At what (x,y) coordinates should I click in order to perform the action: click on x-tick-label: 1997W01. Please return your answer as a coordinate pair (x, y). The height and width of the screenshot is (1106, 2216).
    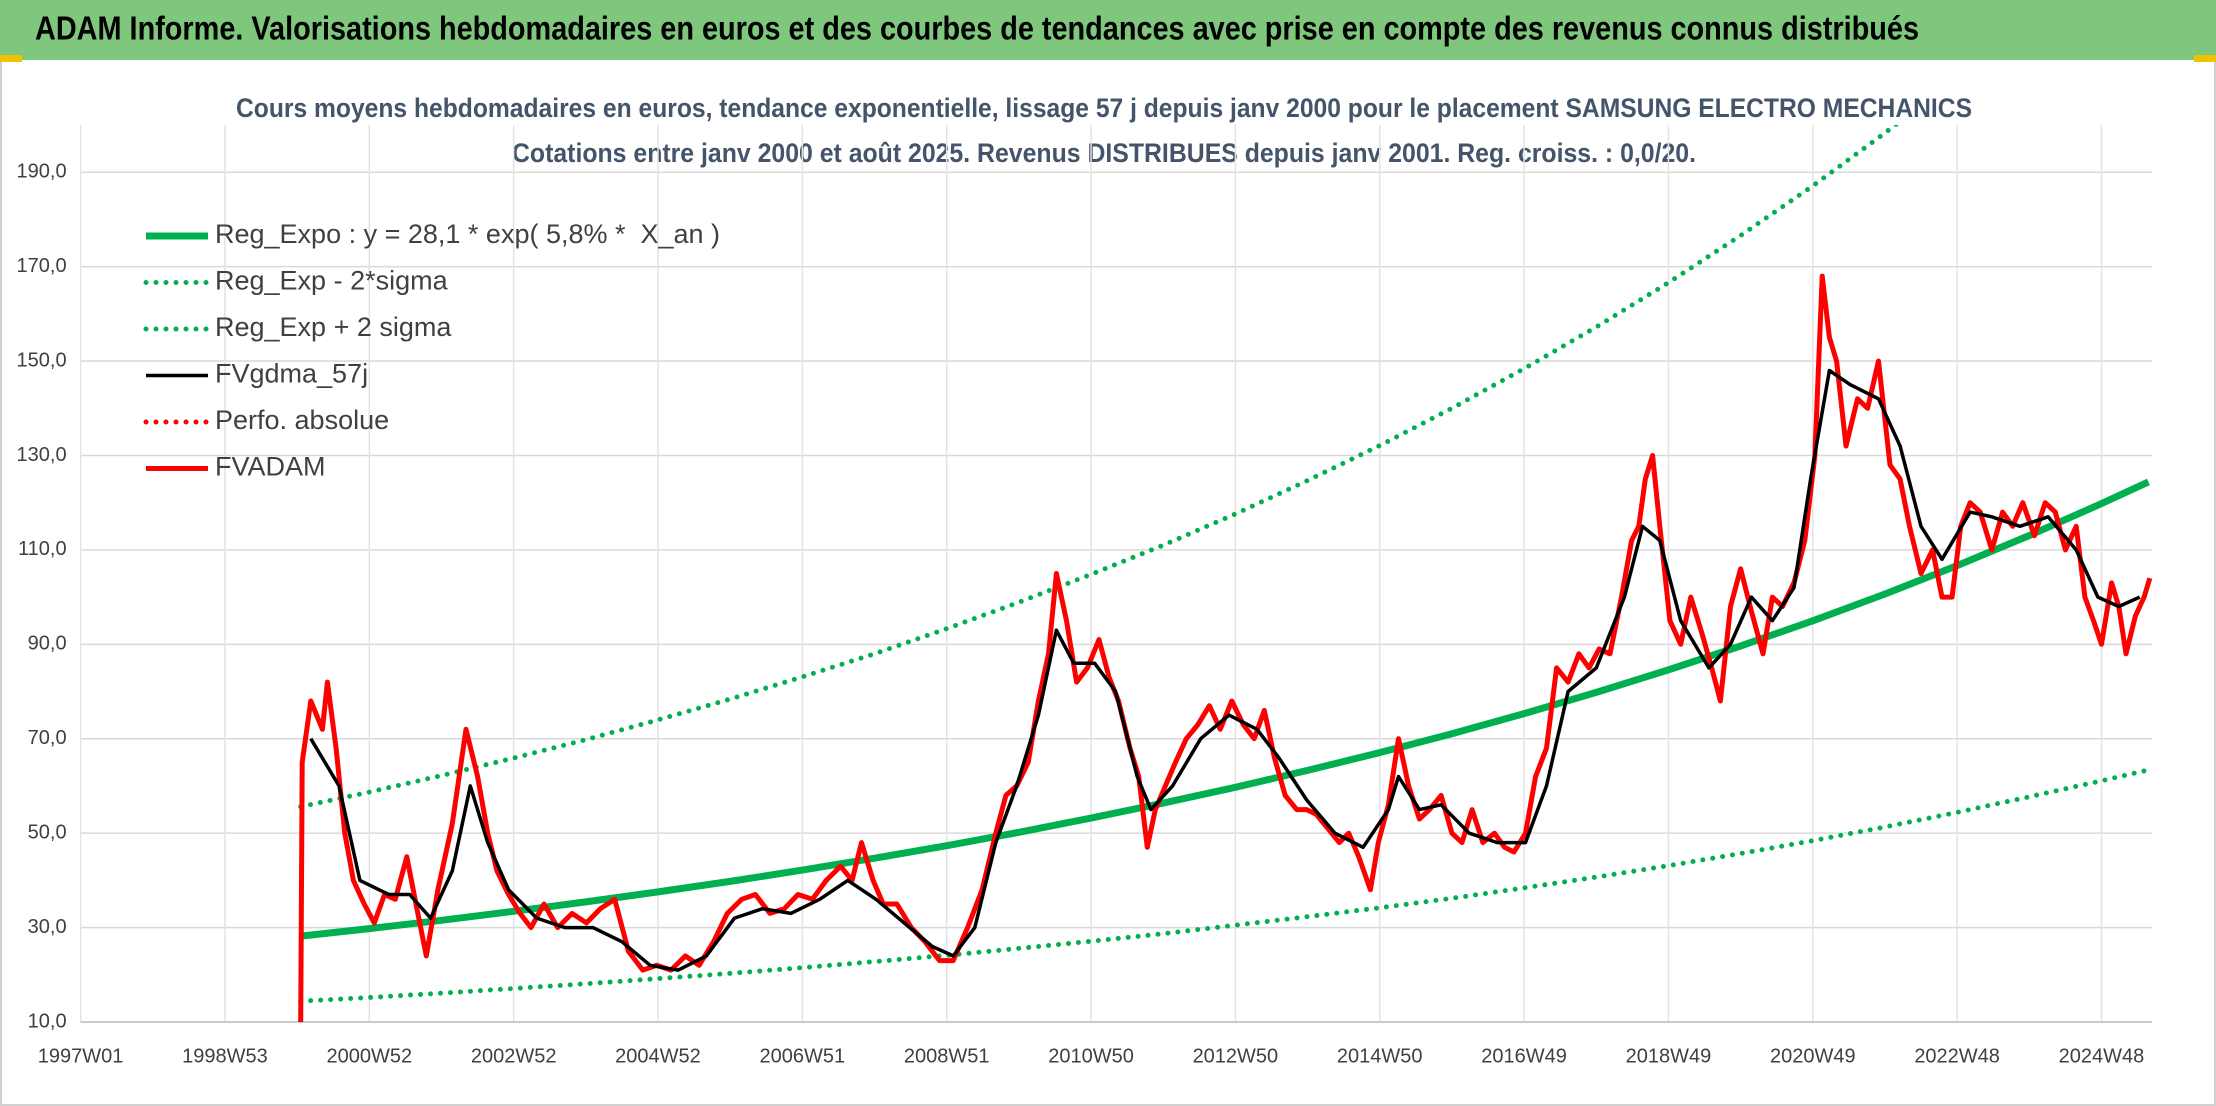
    Looking at the image, I should click on (81, 1056).